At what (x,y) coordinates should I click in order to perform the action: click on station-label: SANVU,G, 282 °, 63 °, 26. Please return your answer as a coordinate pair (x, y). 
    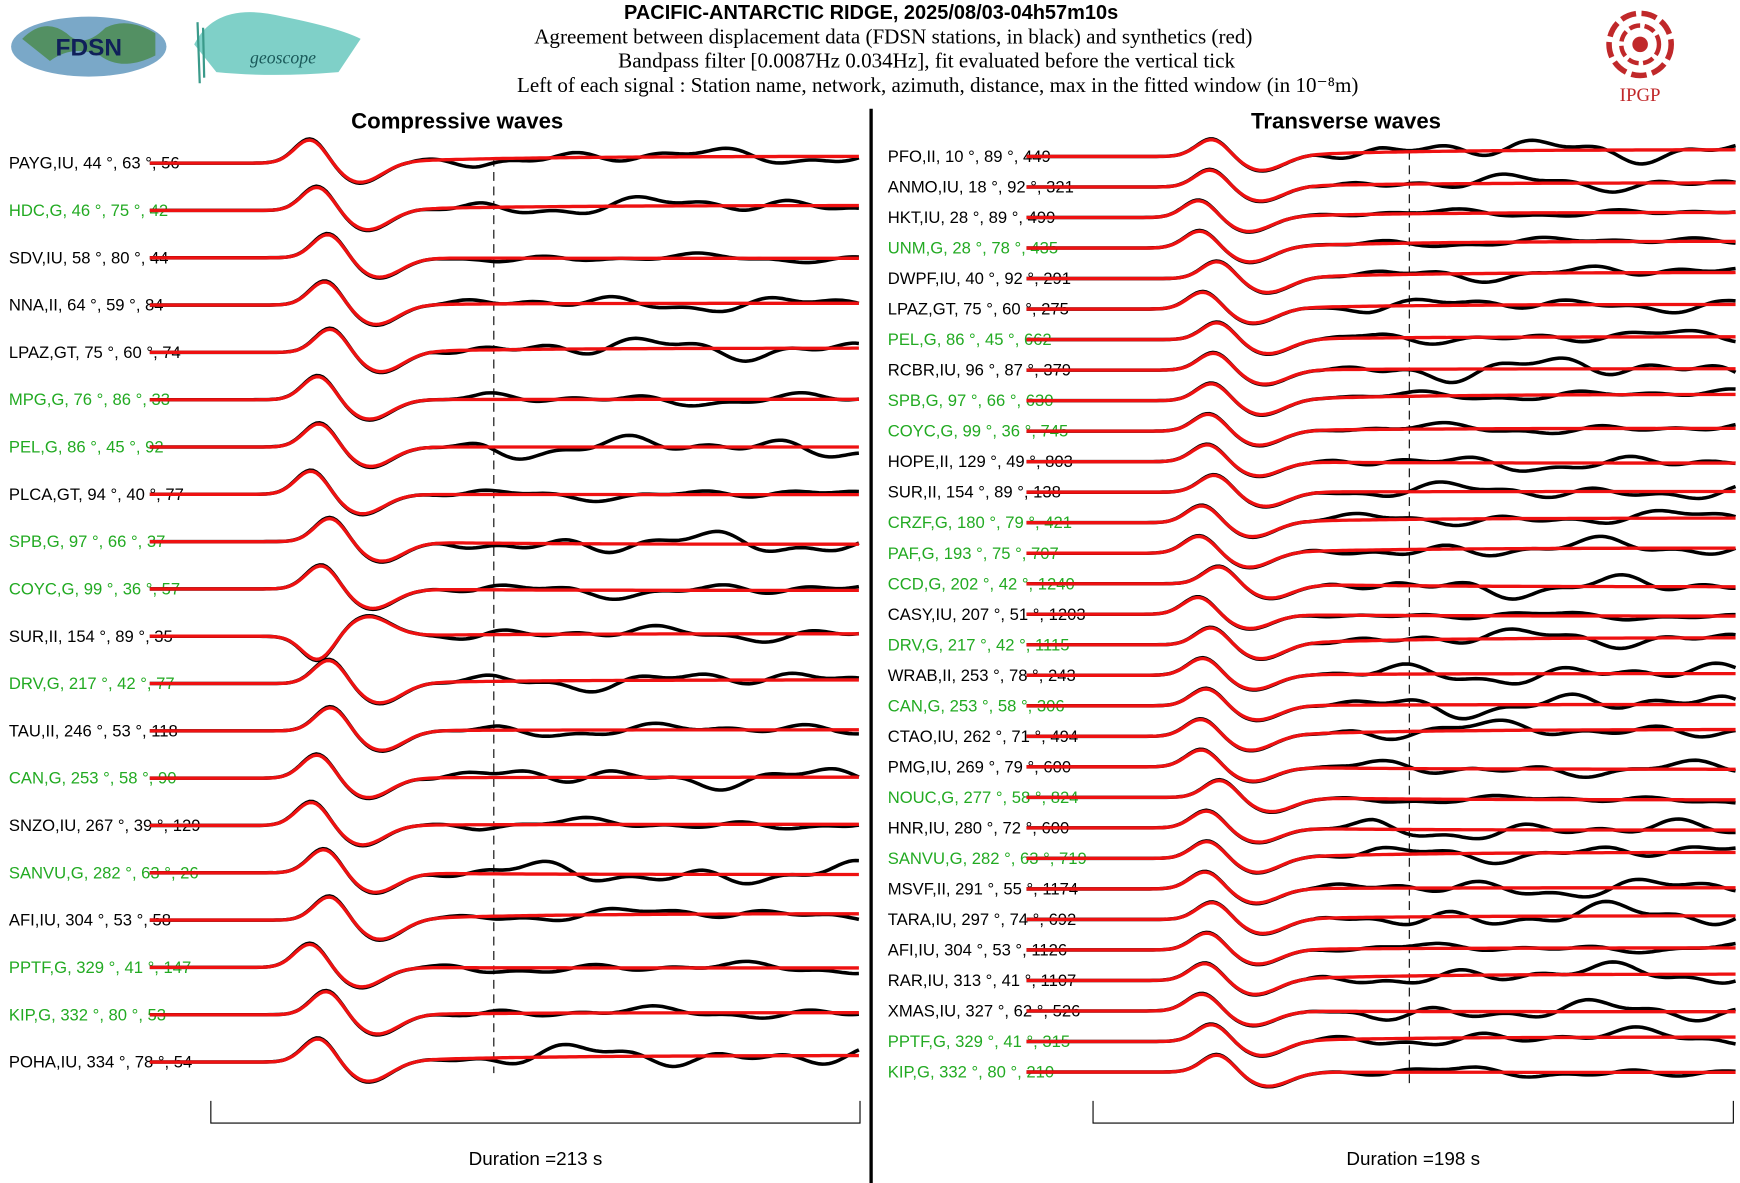
    Looking at the image, I should click on (104, 872).